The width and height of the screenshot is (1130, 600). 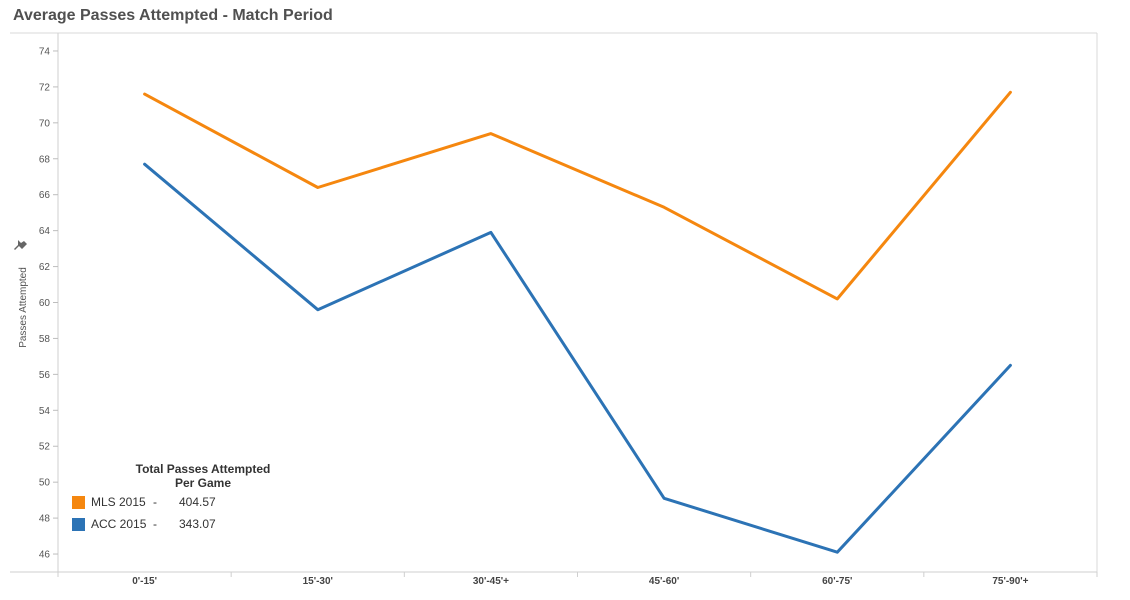 I want to click on y-tick-label: 68, so click(x=45, y=159).